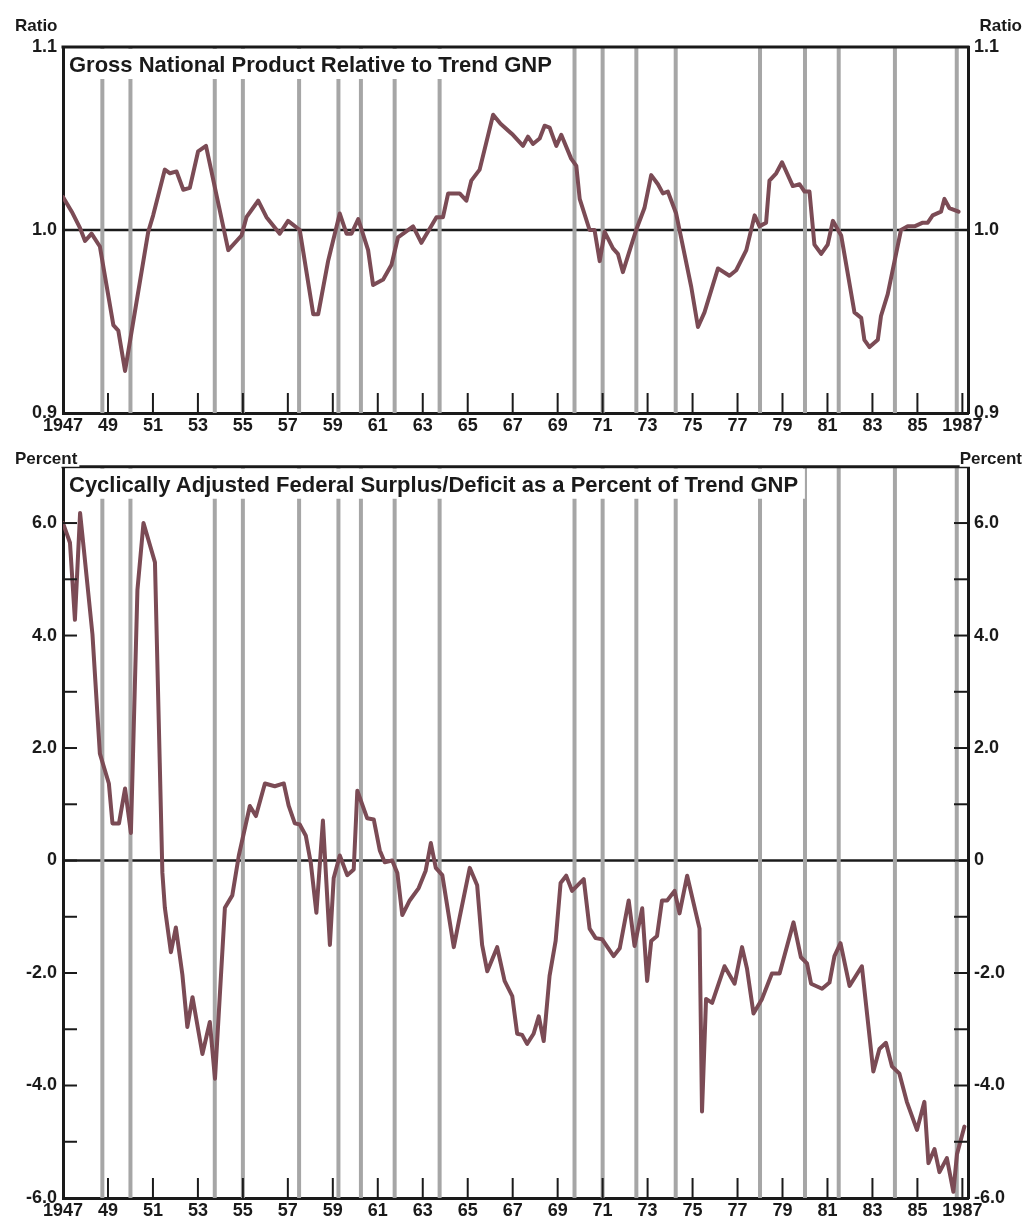  What do you see at coordinates (990, 971) in the screenshot?
I see `y2-tick-label: -2.0` at bounding box center [990, 971].